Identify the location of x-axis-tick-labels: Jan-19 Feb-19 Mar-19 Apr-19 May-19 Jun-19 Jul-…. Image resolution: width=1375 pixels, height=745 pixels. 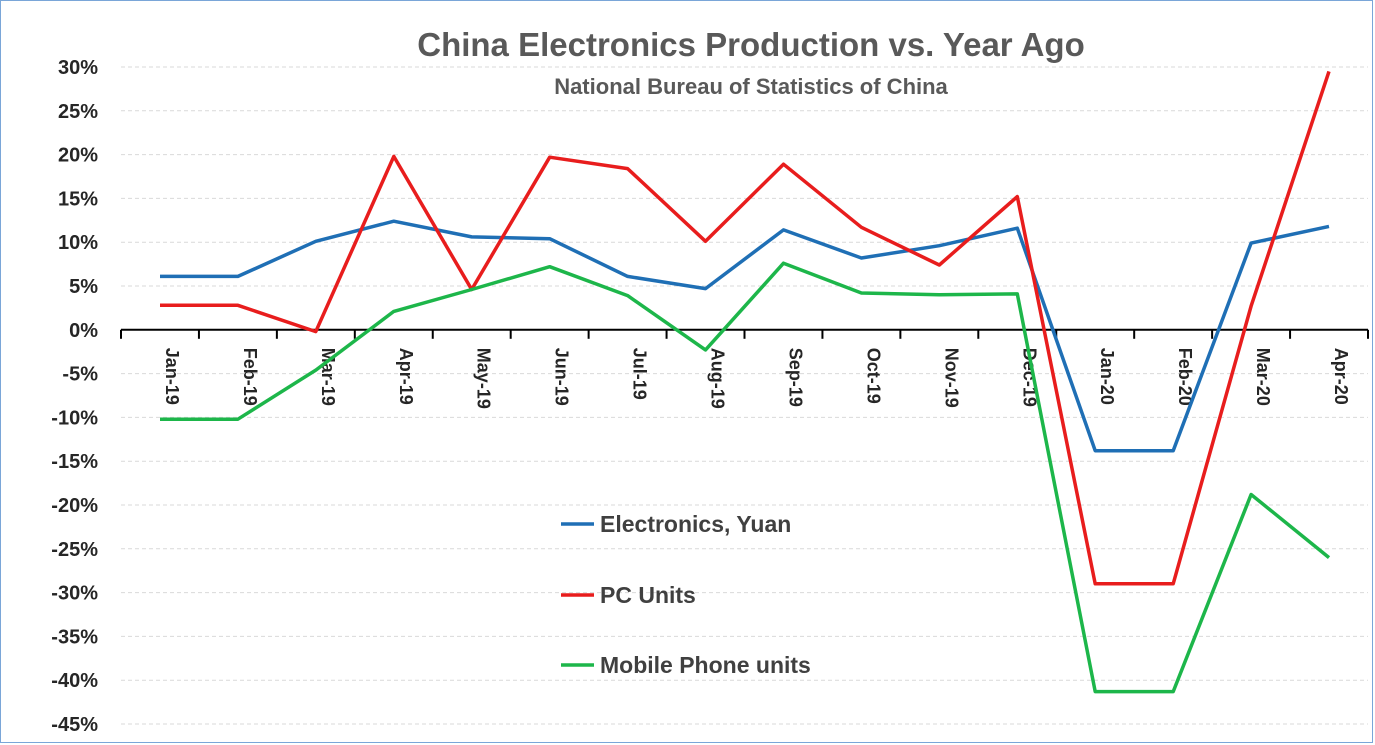
(756, 378).